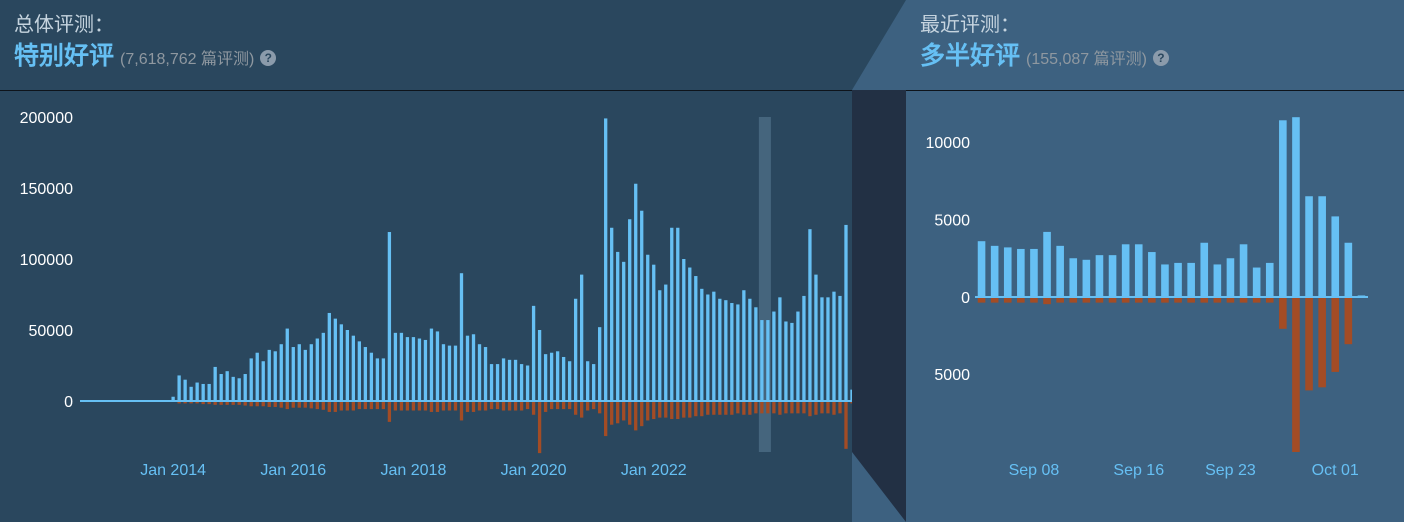 The height and width of the screenshot is (522, 1404). What do you see at coordinates (64, 56) in the screenshot?
I see `overall-review-summary: 特别好评` at bounding box center [64, 56].